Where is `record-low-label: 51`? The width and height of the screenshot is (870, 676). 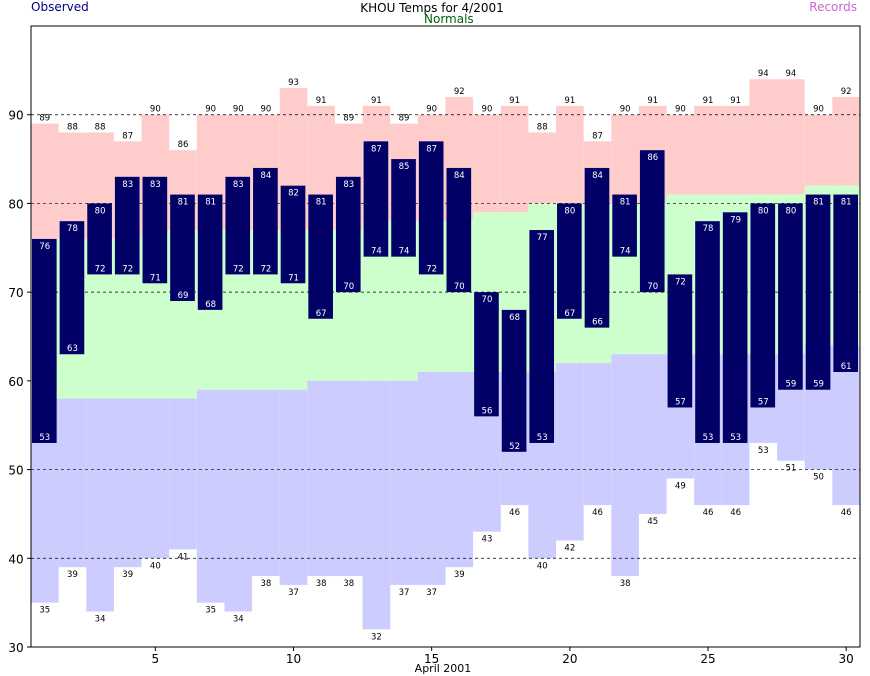 record-low-label: 51 is located at coordinates (791, 469).